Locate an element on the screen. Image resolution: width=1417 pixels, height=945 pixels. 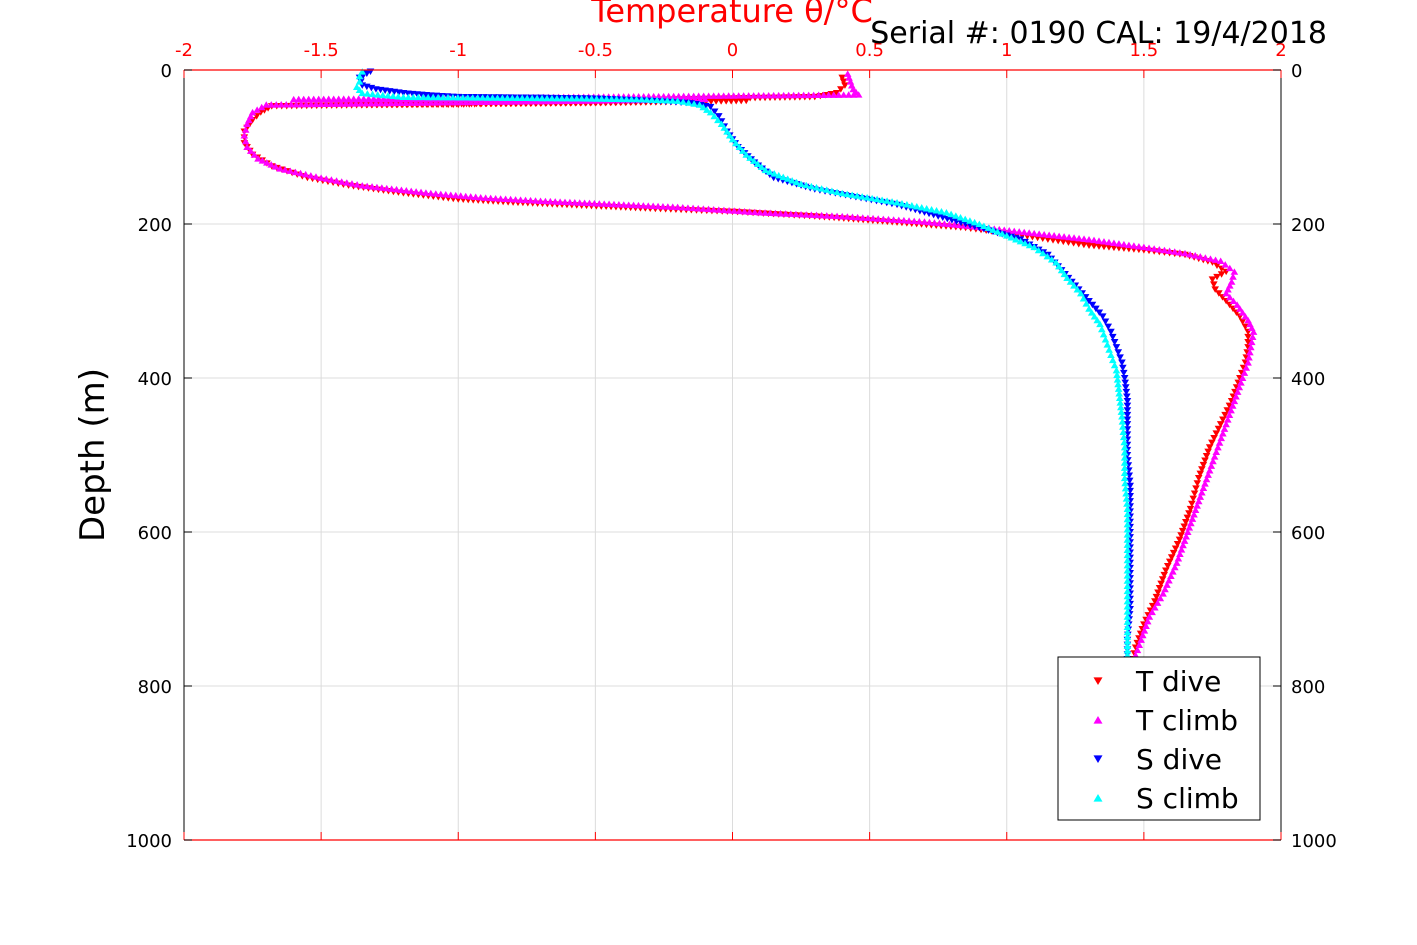
legend-label: S dive is located at coordinates (1179, 759).